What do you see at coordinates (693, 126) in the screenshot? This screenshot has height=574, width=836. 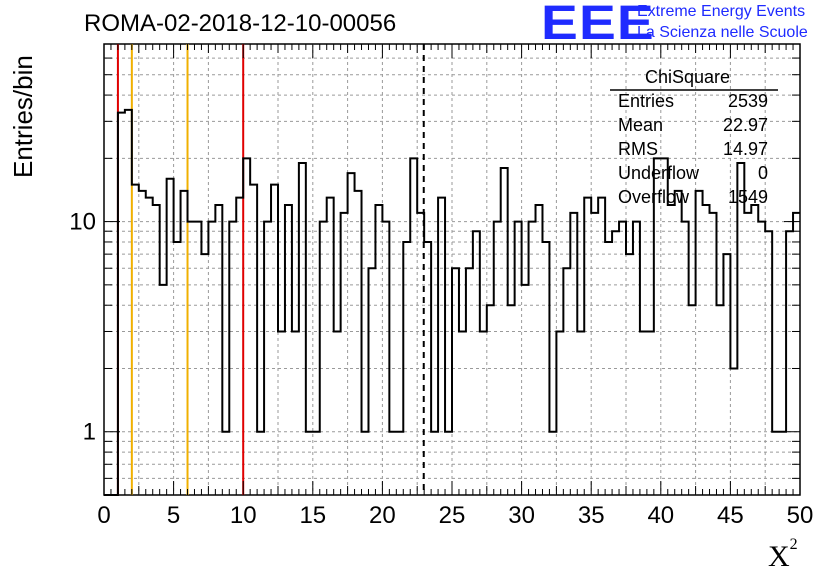 I see `stats-row: Mean 22.97` at bounding box center [693, 126].